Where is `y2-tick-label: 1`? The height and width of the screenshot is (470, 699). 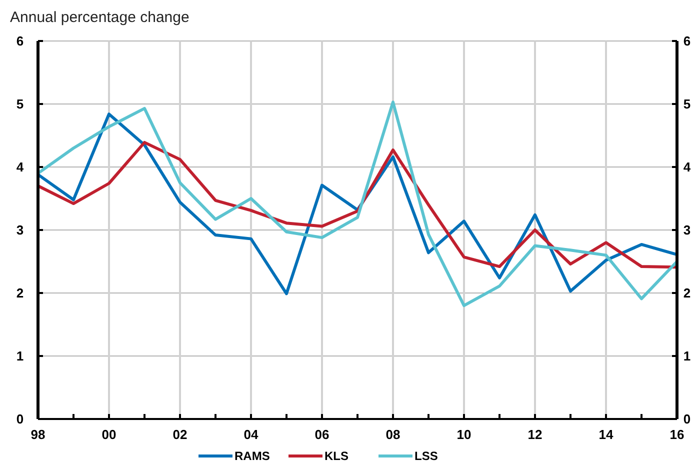
y2-tick-label: 1 is located at coordinates (687, 356).